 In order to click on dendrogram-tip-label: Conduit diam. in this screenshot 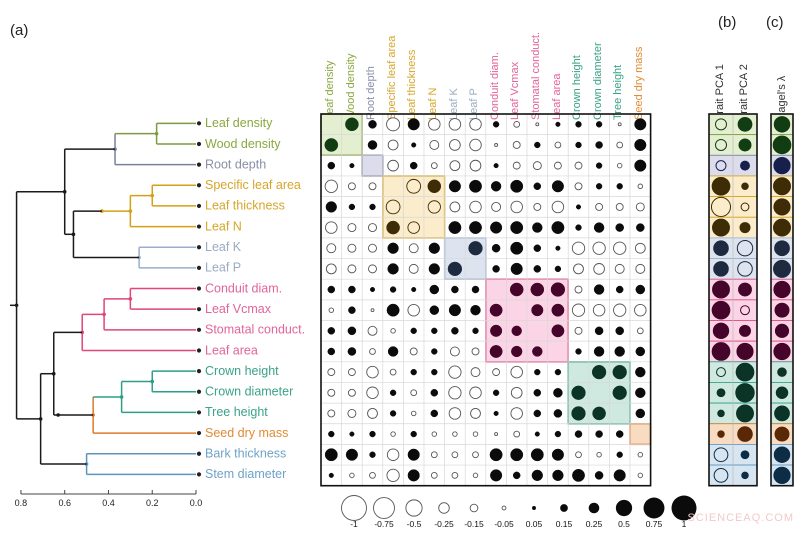, I will do `click(243, 288)`.